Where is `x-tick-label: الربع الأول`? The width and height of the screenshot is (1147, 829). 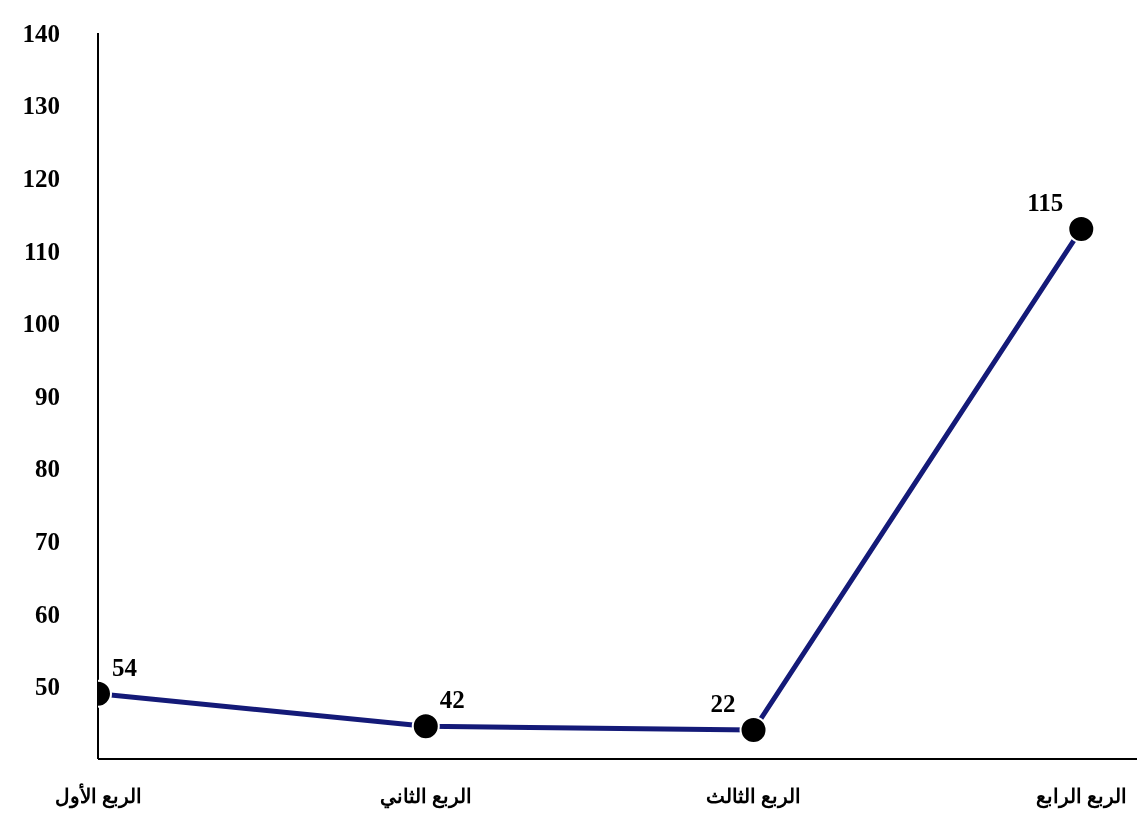 x-tick-label: الربع الأول is located at coordinates (98, 796).